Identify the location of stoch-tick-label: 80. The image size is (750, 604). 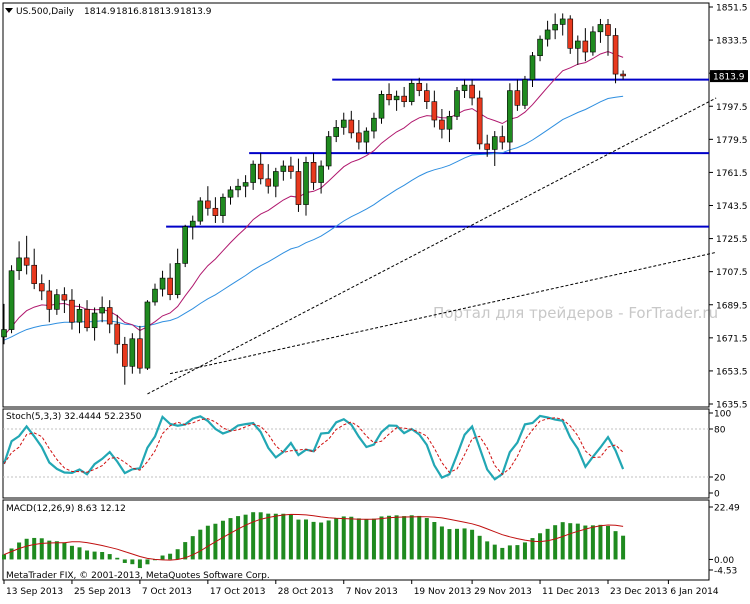
(720, 431).